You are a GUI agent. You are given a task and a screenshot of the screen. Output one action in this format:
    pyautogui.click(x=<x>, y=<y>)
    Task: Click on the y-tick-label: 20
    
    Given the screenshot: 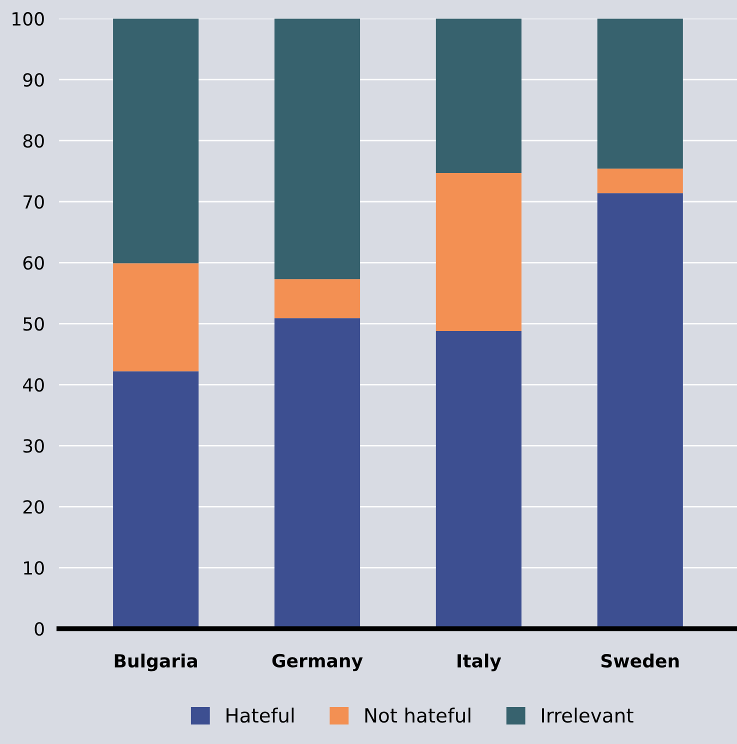 What is the action you would take?
    pyautogui.click(x=33, y=507)
    